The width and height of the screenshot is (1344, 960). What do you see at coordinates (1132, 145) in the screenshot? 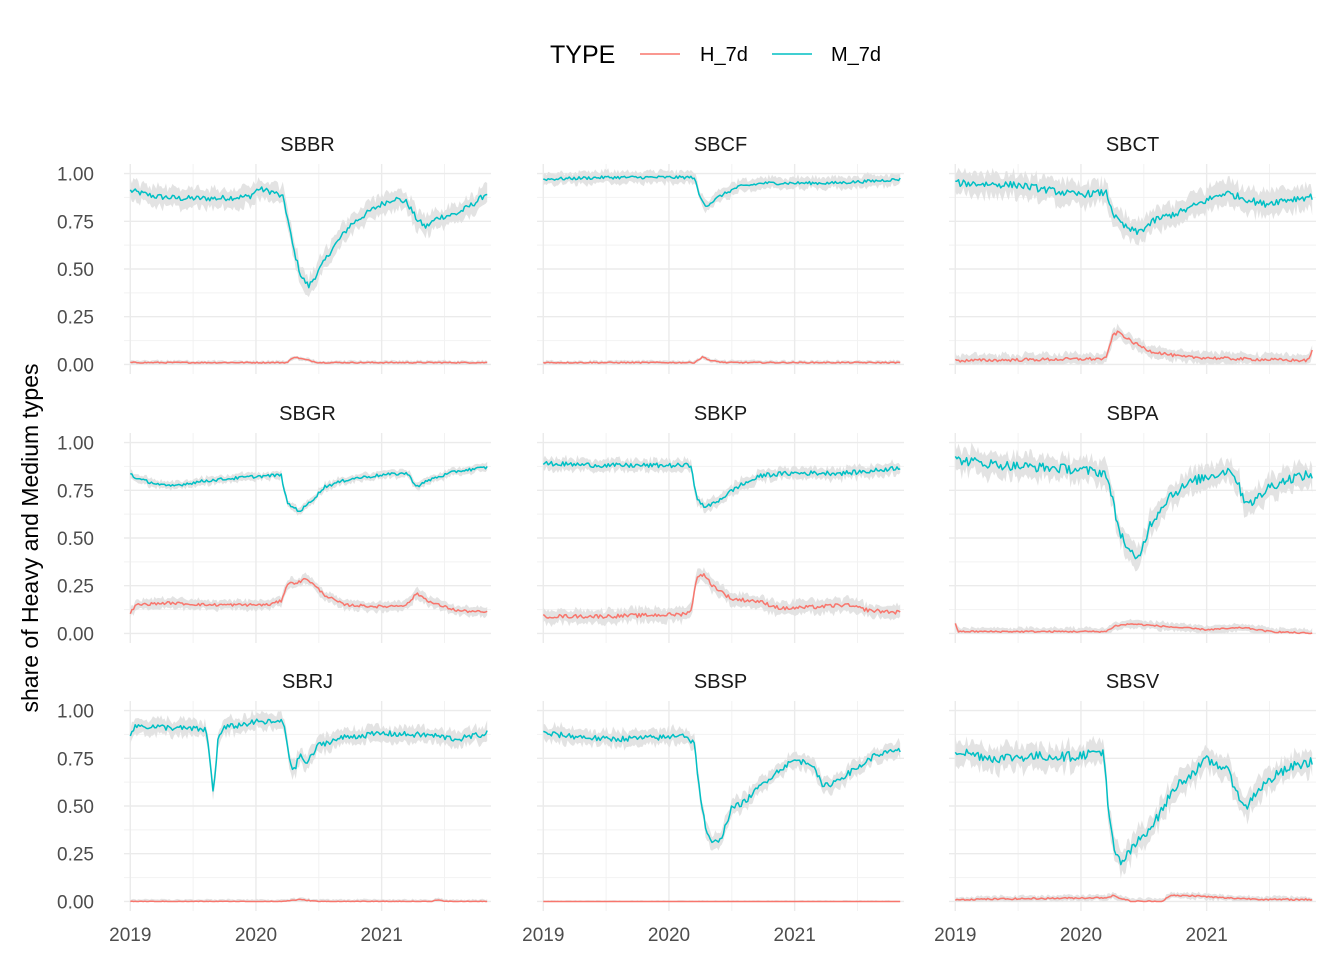
I see `panel-title: SBCT` at bounding box center [1132, 145].